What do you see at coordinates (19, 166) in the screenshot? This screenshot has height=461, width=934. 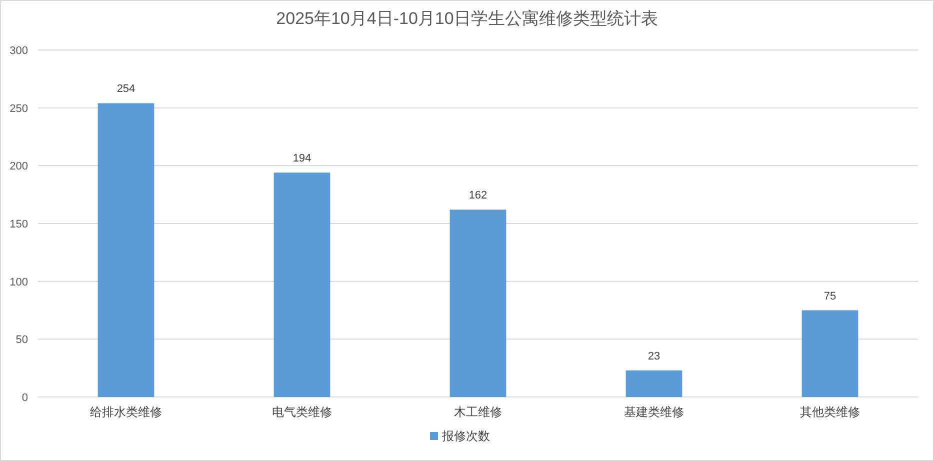 I see `y-tick-label: 200` at bounding box center [19, 166].